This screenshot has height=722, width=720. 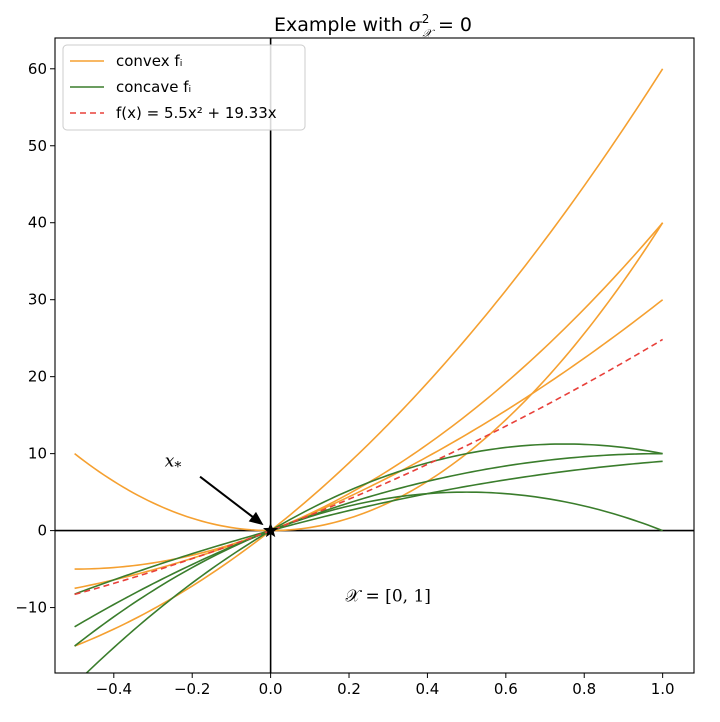 I want to click on legend-label: f(x) = 5.5x² + 19.33x, so click(x=196, y=113).